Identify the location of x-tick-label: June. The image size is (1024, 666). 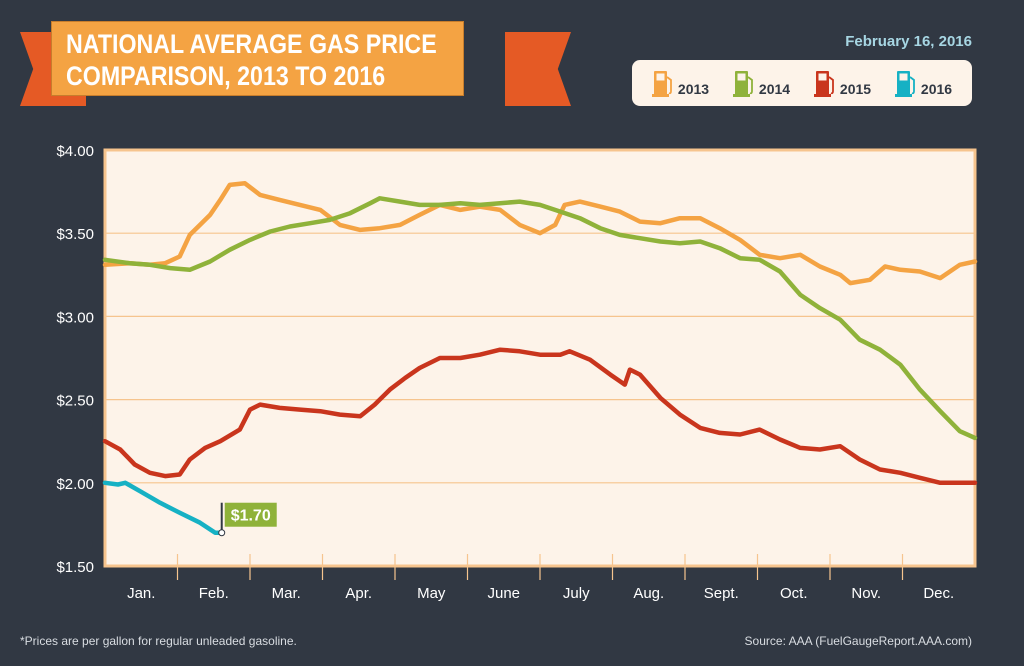
(503, 593).